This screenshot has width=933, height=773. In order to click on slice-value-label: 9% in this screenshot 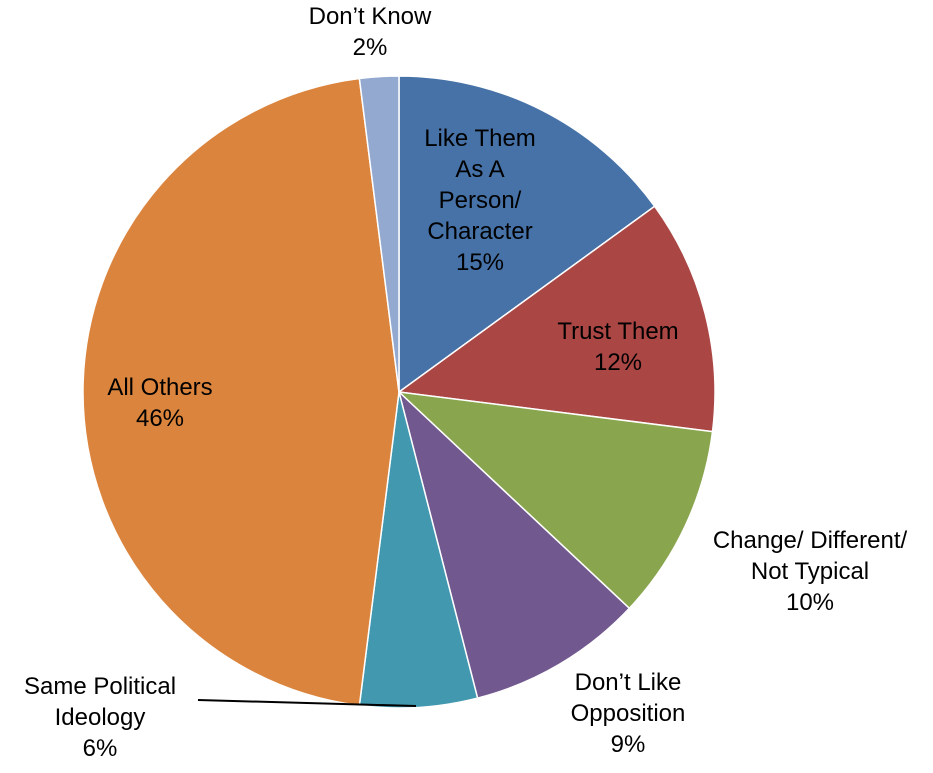, I will do `click(628, 744)`.